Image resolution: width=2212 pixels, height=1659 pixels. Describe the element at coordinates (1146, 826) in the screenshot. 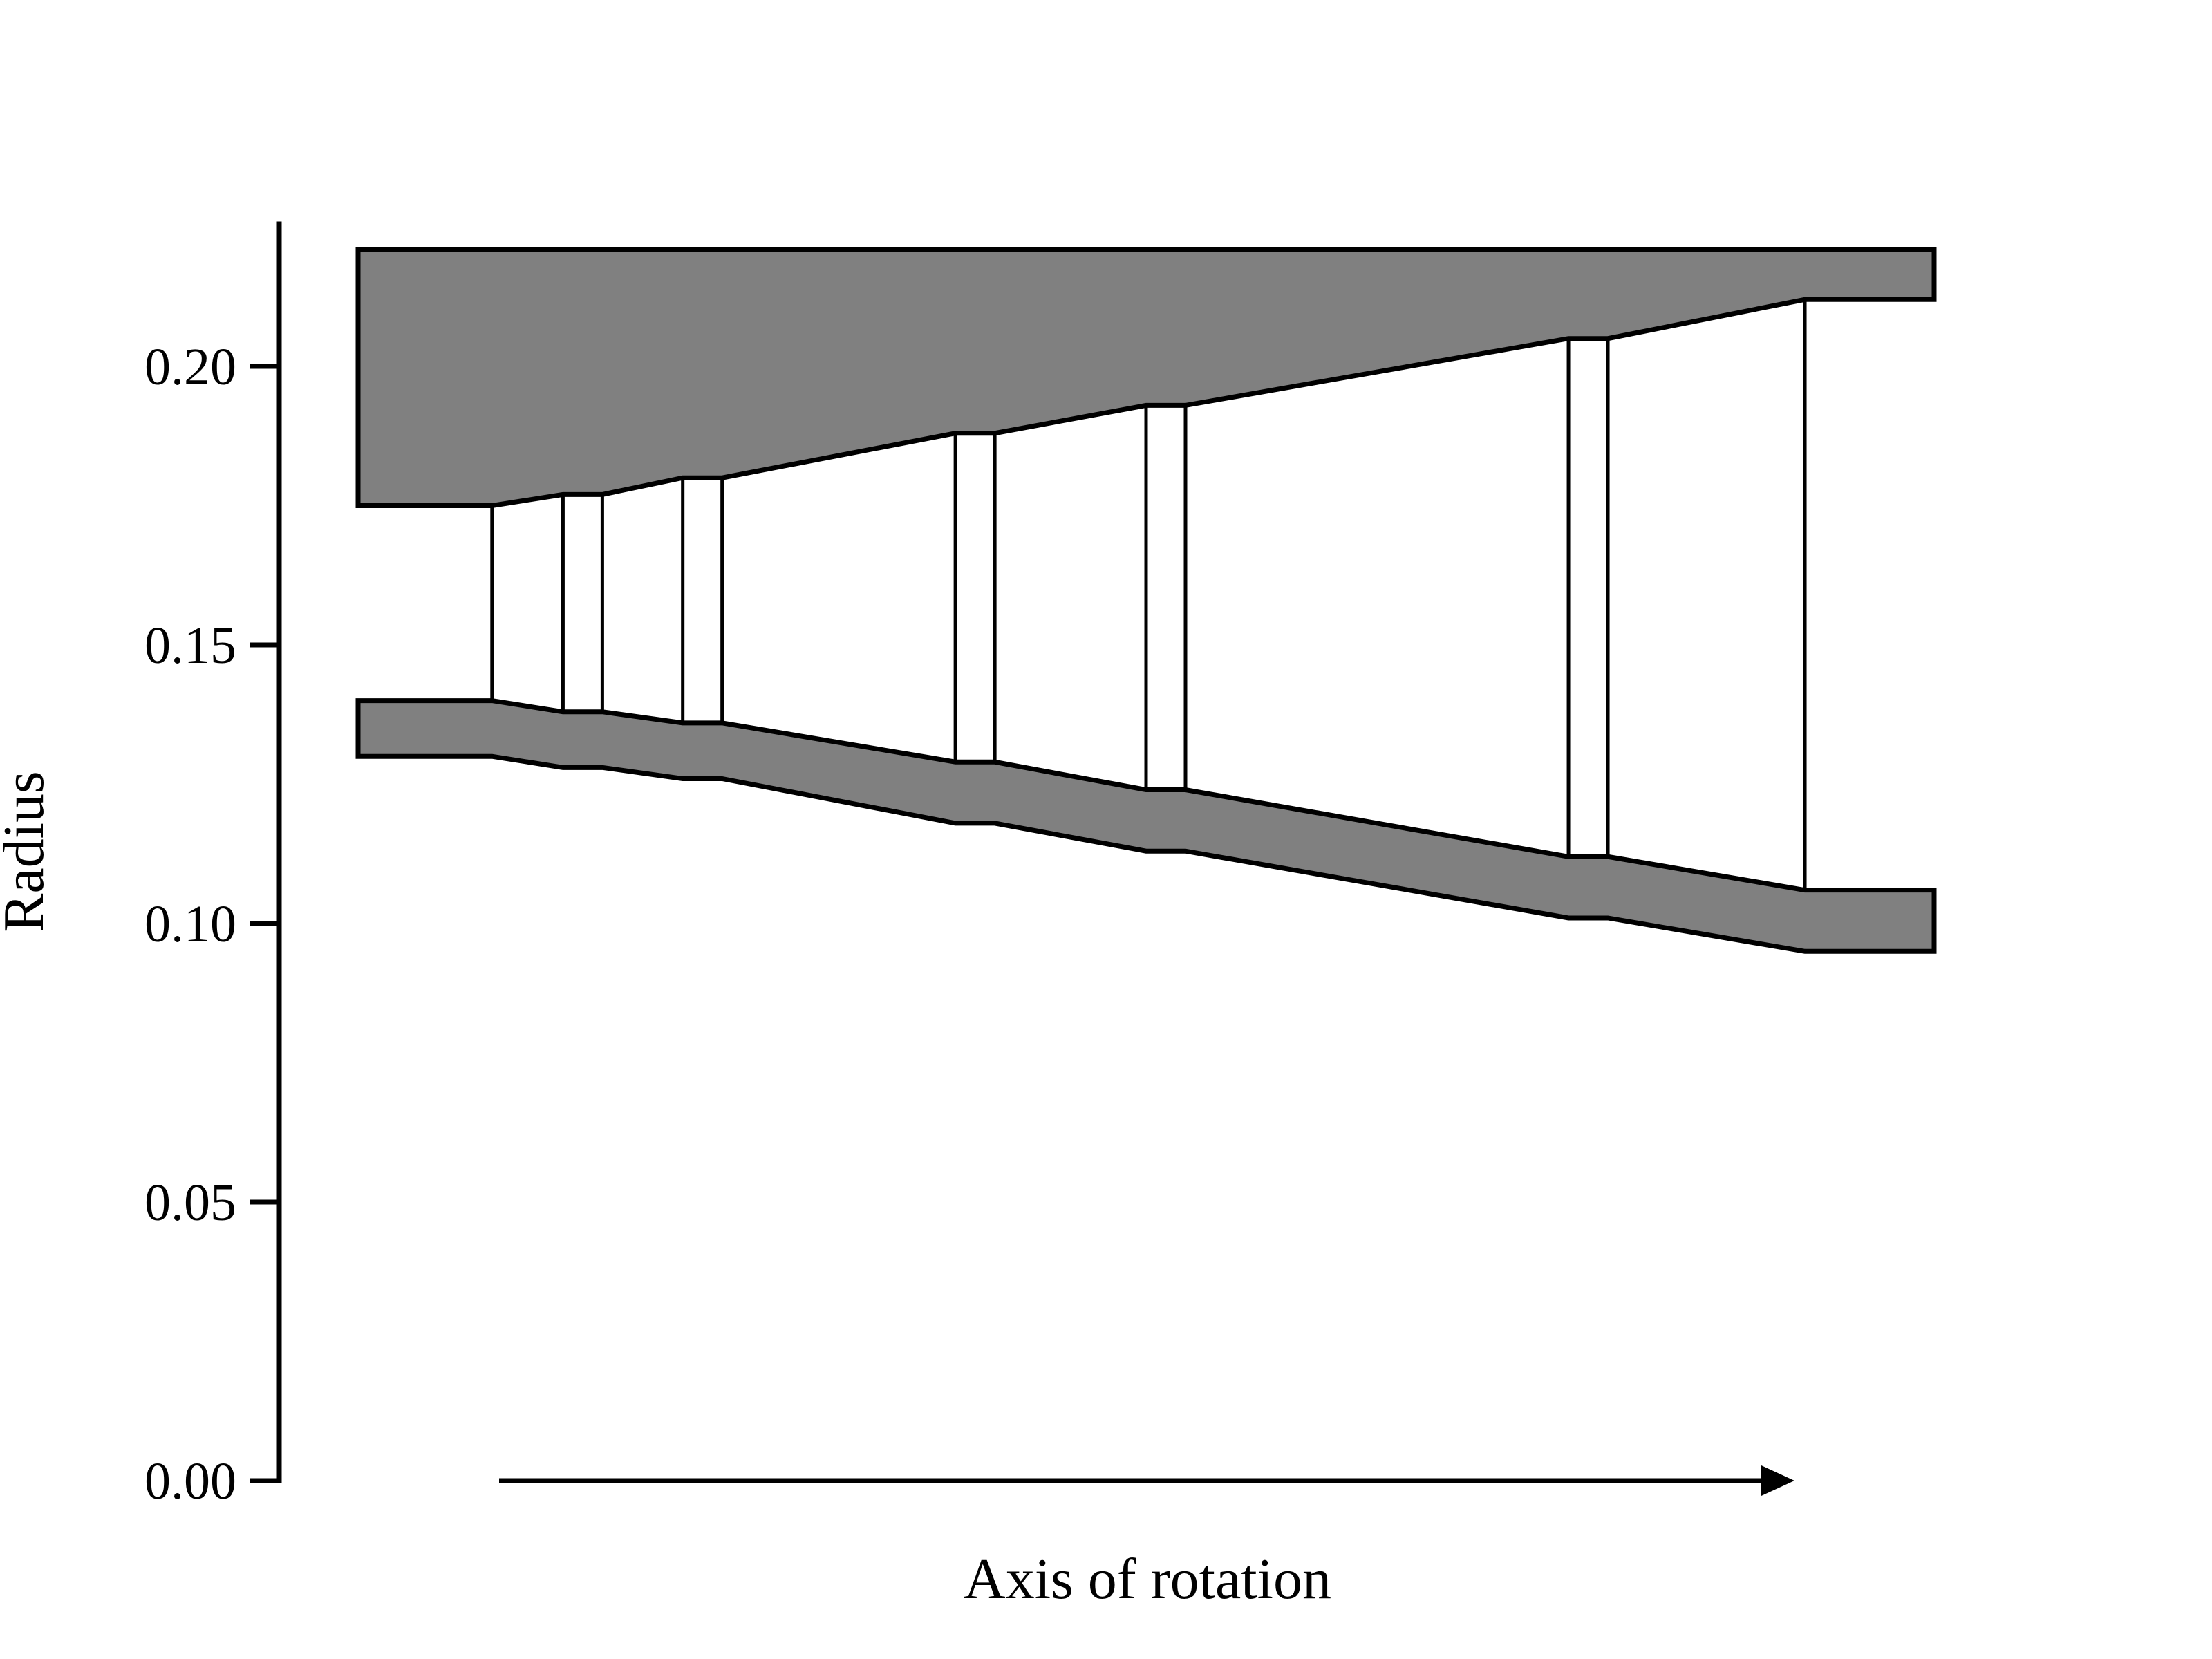

I see `inner-hub-shape` at that location.